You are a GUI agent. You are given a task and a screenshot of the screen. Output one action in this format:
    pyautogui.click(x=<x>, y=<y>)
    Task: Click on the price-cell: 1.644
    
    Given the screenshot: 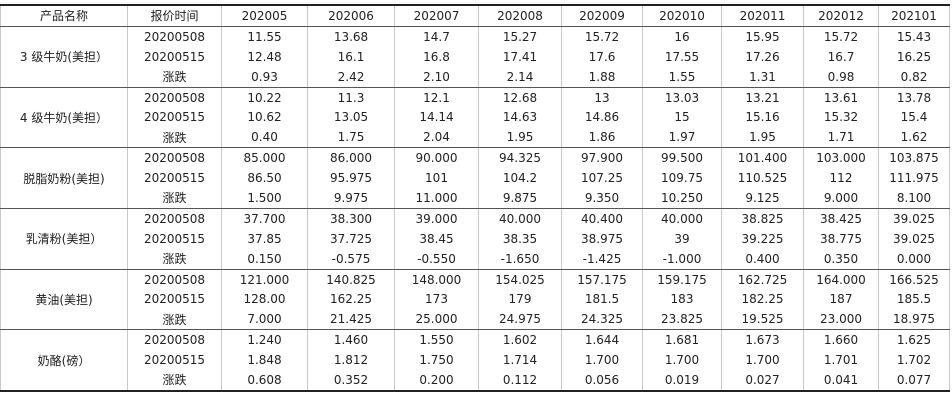 What is the action you would take?
    pyautogui.click(x=602, y=340)
    